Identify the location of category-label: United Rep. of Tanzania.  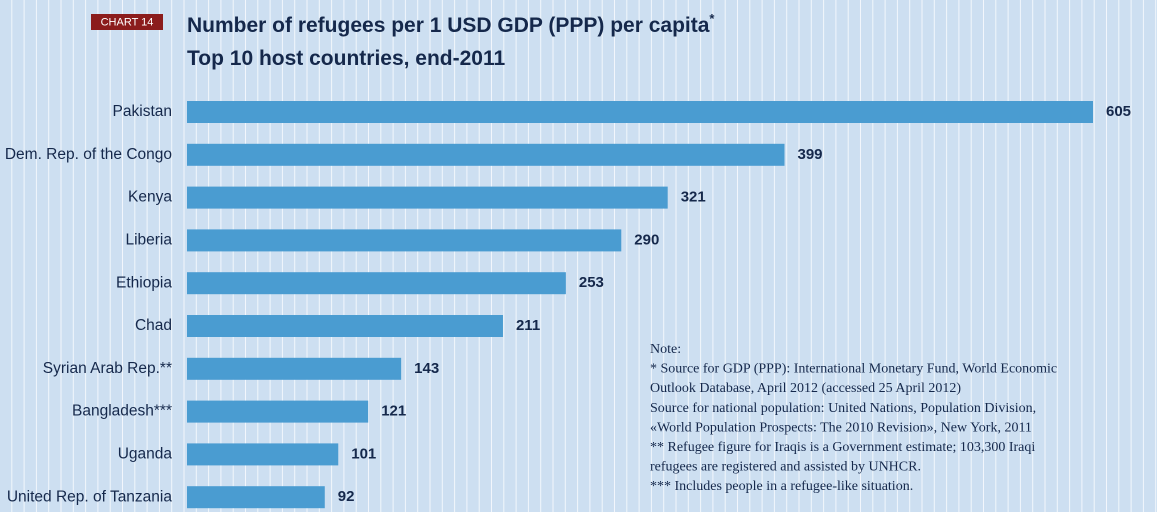
(90, 496).